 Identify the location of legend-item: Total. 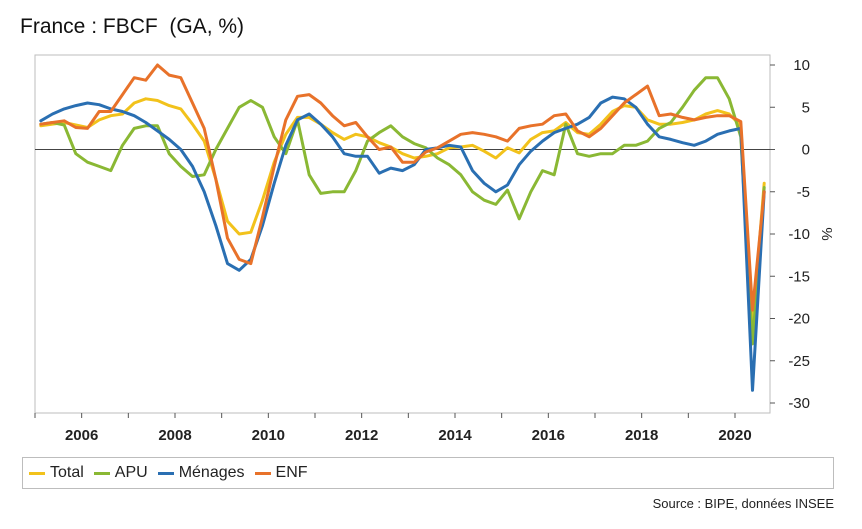
(56, 473).